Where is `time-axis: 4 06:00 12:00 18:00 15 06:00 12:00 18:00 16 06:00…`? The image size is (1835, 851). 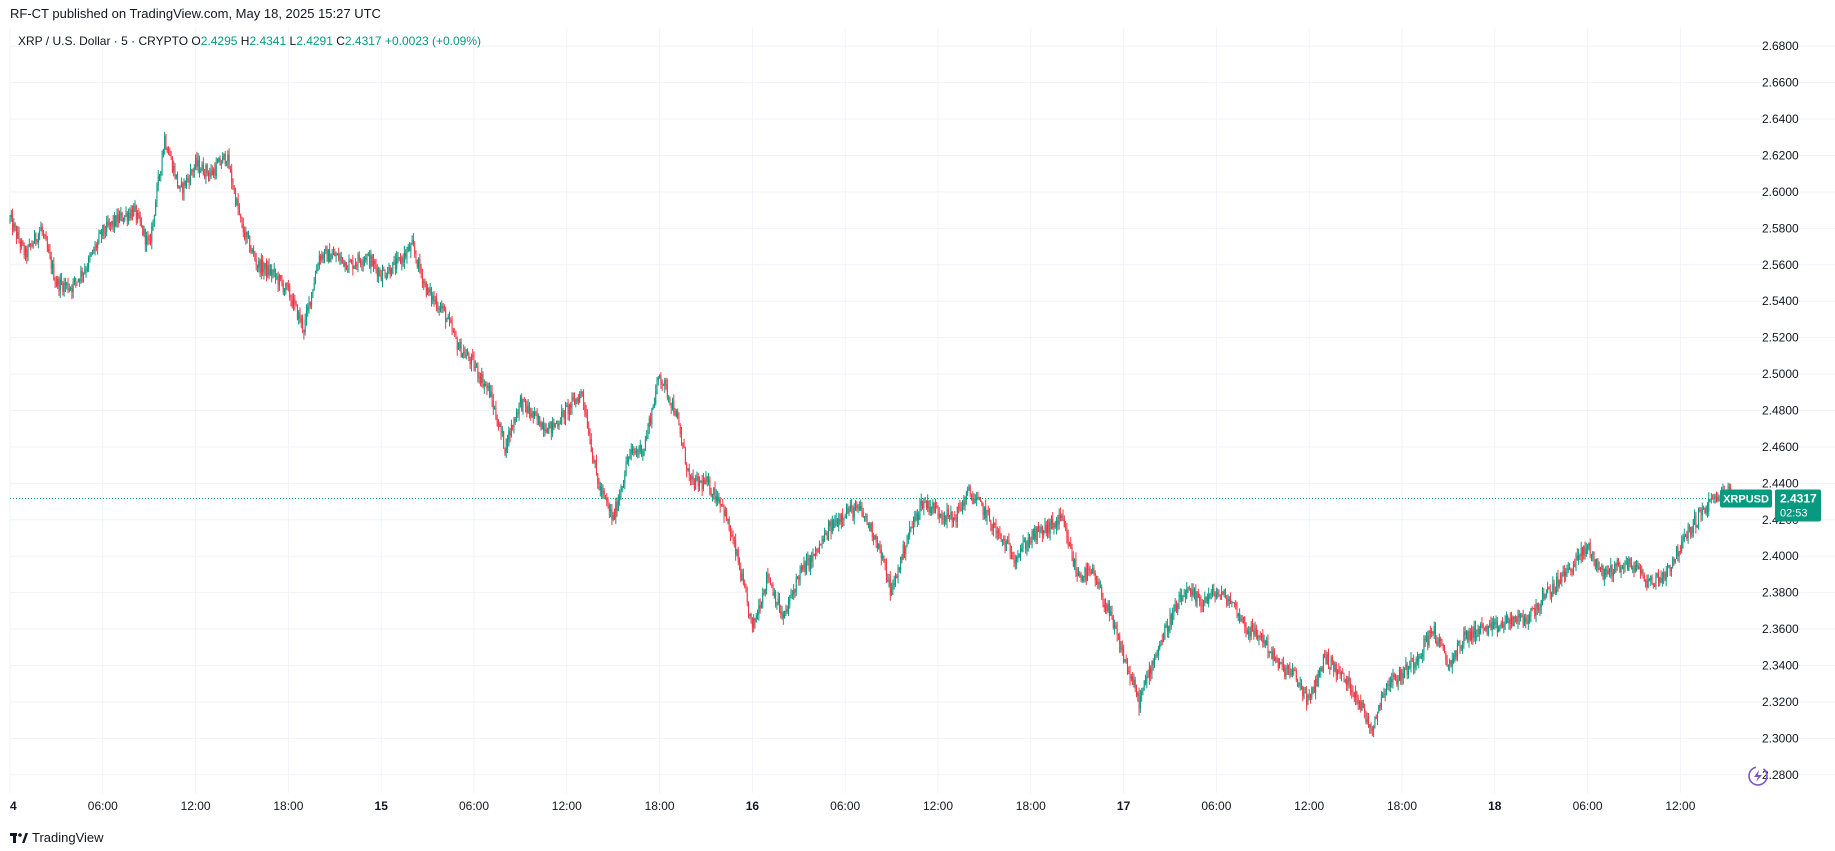 time-axis: 4 06:00 12:00 18:00 15 06:00 12:00 18:00 16 06:00… is located at coordinates (853, 806).